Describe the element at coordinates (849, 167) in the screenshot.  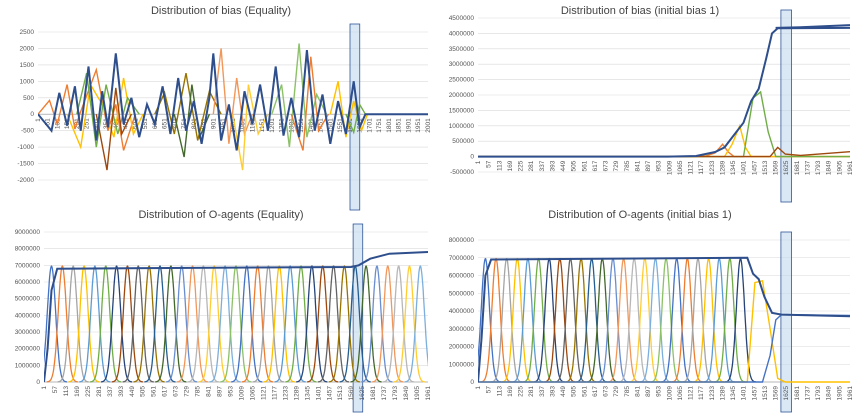
I see `x-tick-label: 1961` at that location.